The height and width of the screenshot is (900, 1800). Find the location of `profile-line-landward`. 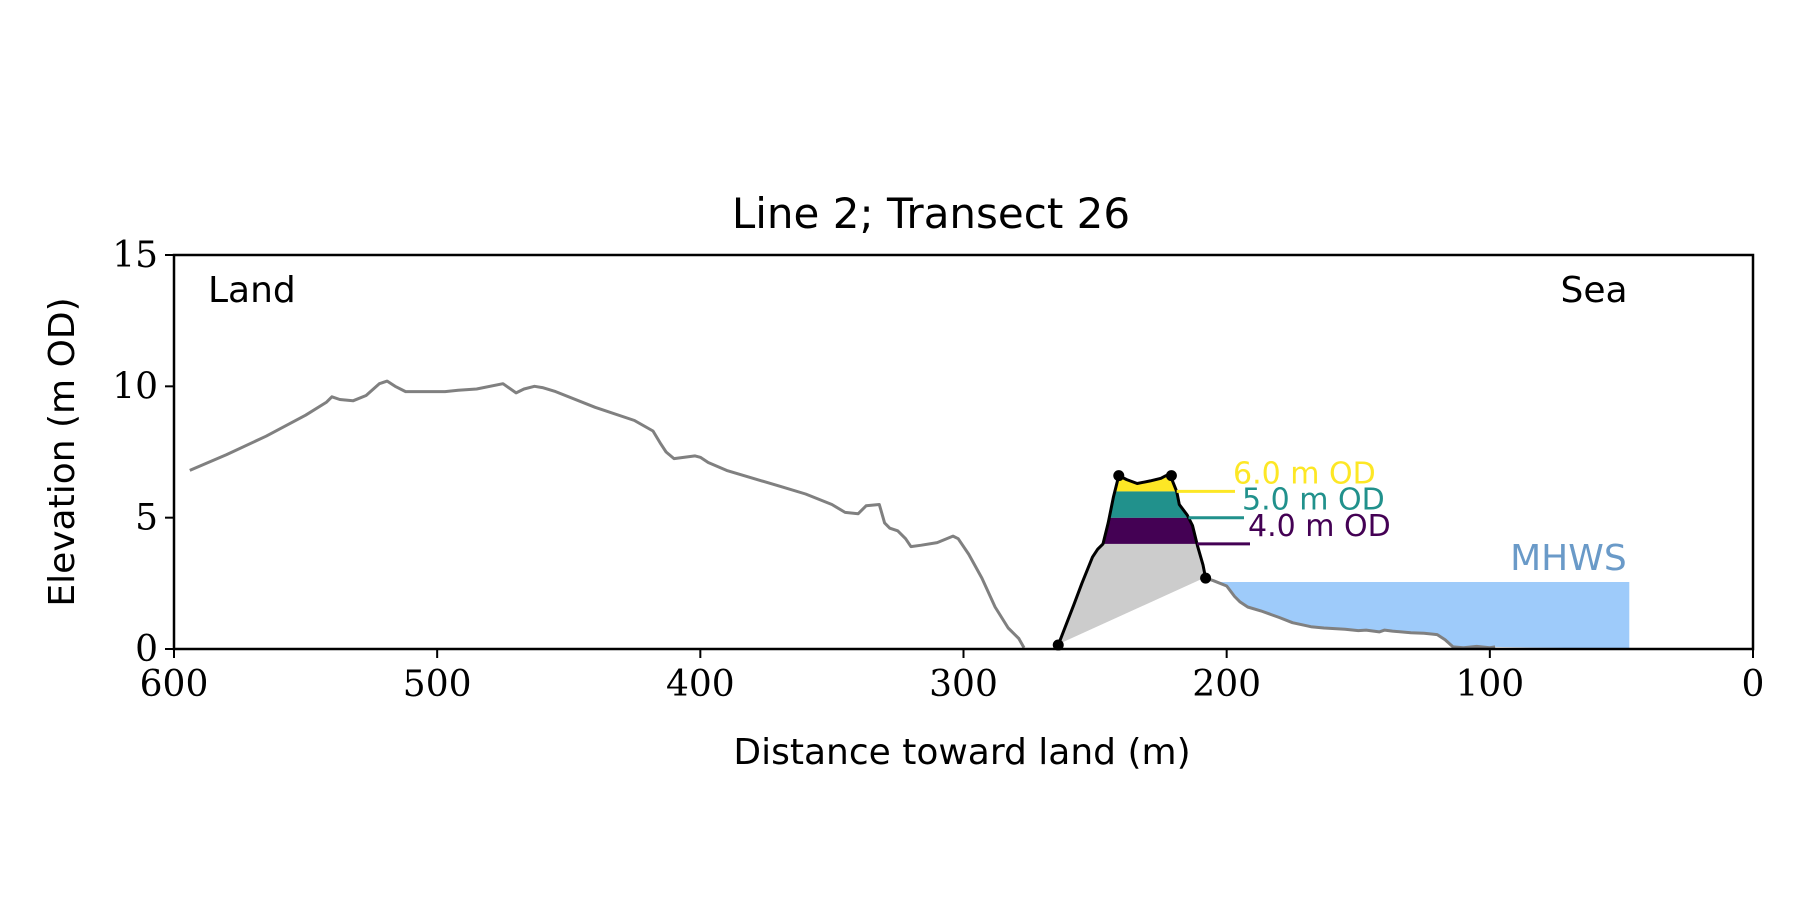

profile-line-landward is located at coordinates (607, 514).